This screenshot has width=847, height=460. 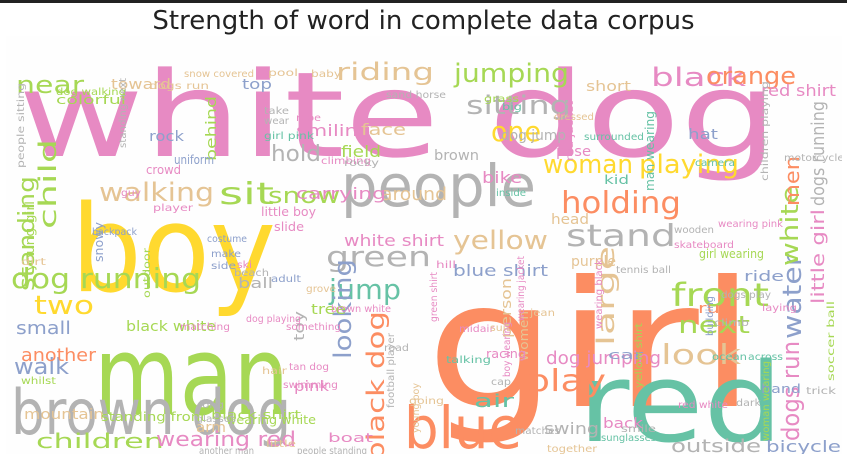 What do you see at coordinates (438, 186) in the screenshot?
I see `word-people: people` at bounding box center [438, 186].